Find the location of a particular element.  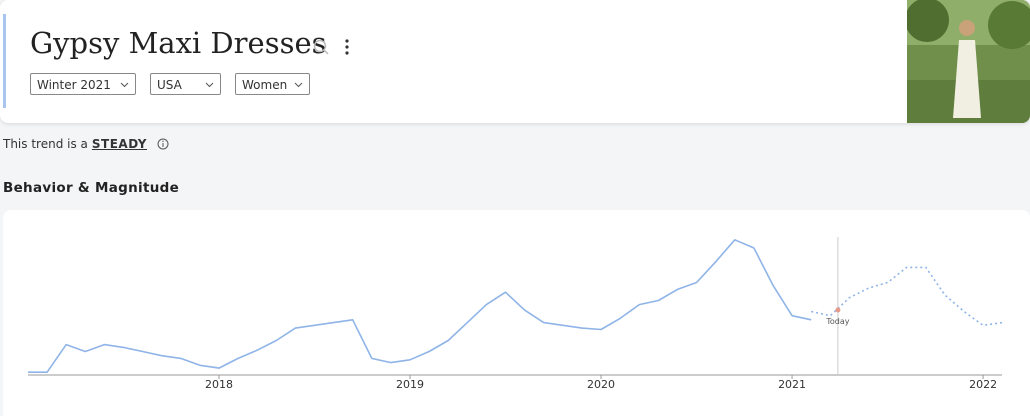

trend-status: This trend is a STEADY is located at coordinates (86, 144).